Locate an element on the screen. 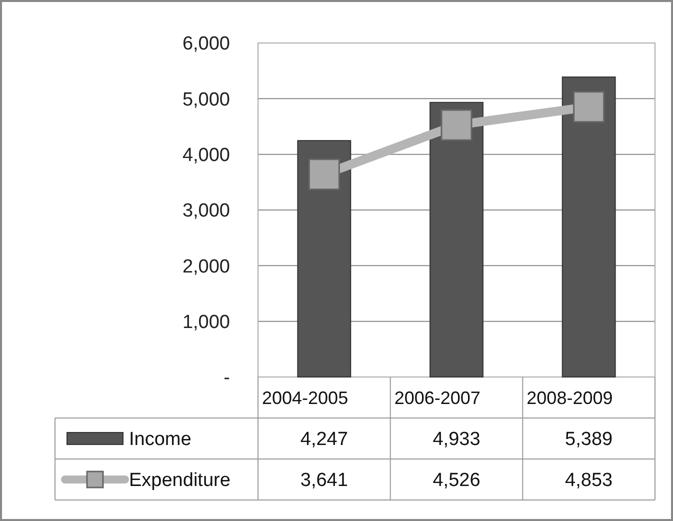  y-tick-label: 3,000 is located at coordinates (206, 211).